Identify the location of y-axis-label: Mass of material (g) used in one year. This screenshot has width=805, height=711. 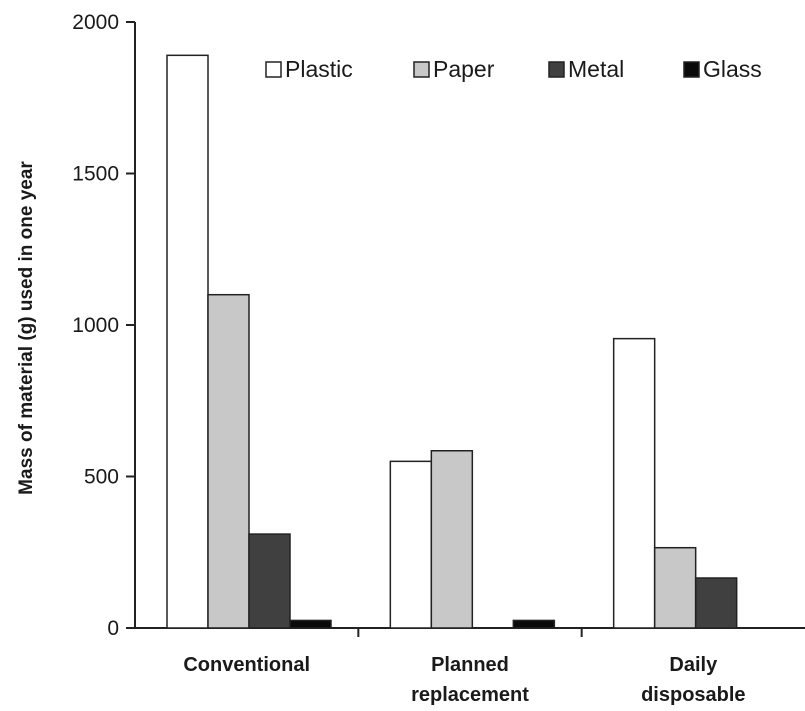
(26, 328).